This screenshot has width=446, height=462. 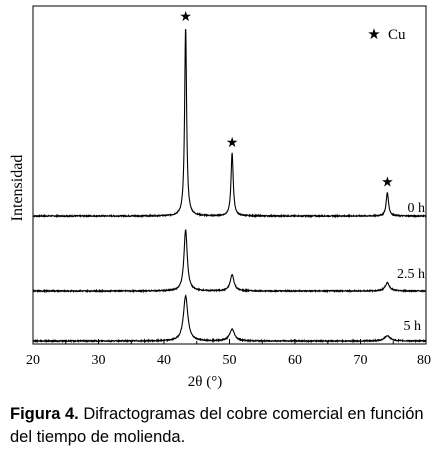 I want to click on series-label: 2.5 h, so click(x=411, y=274).